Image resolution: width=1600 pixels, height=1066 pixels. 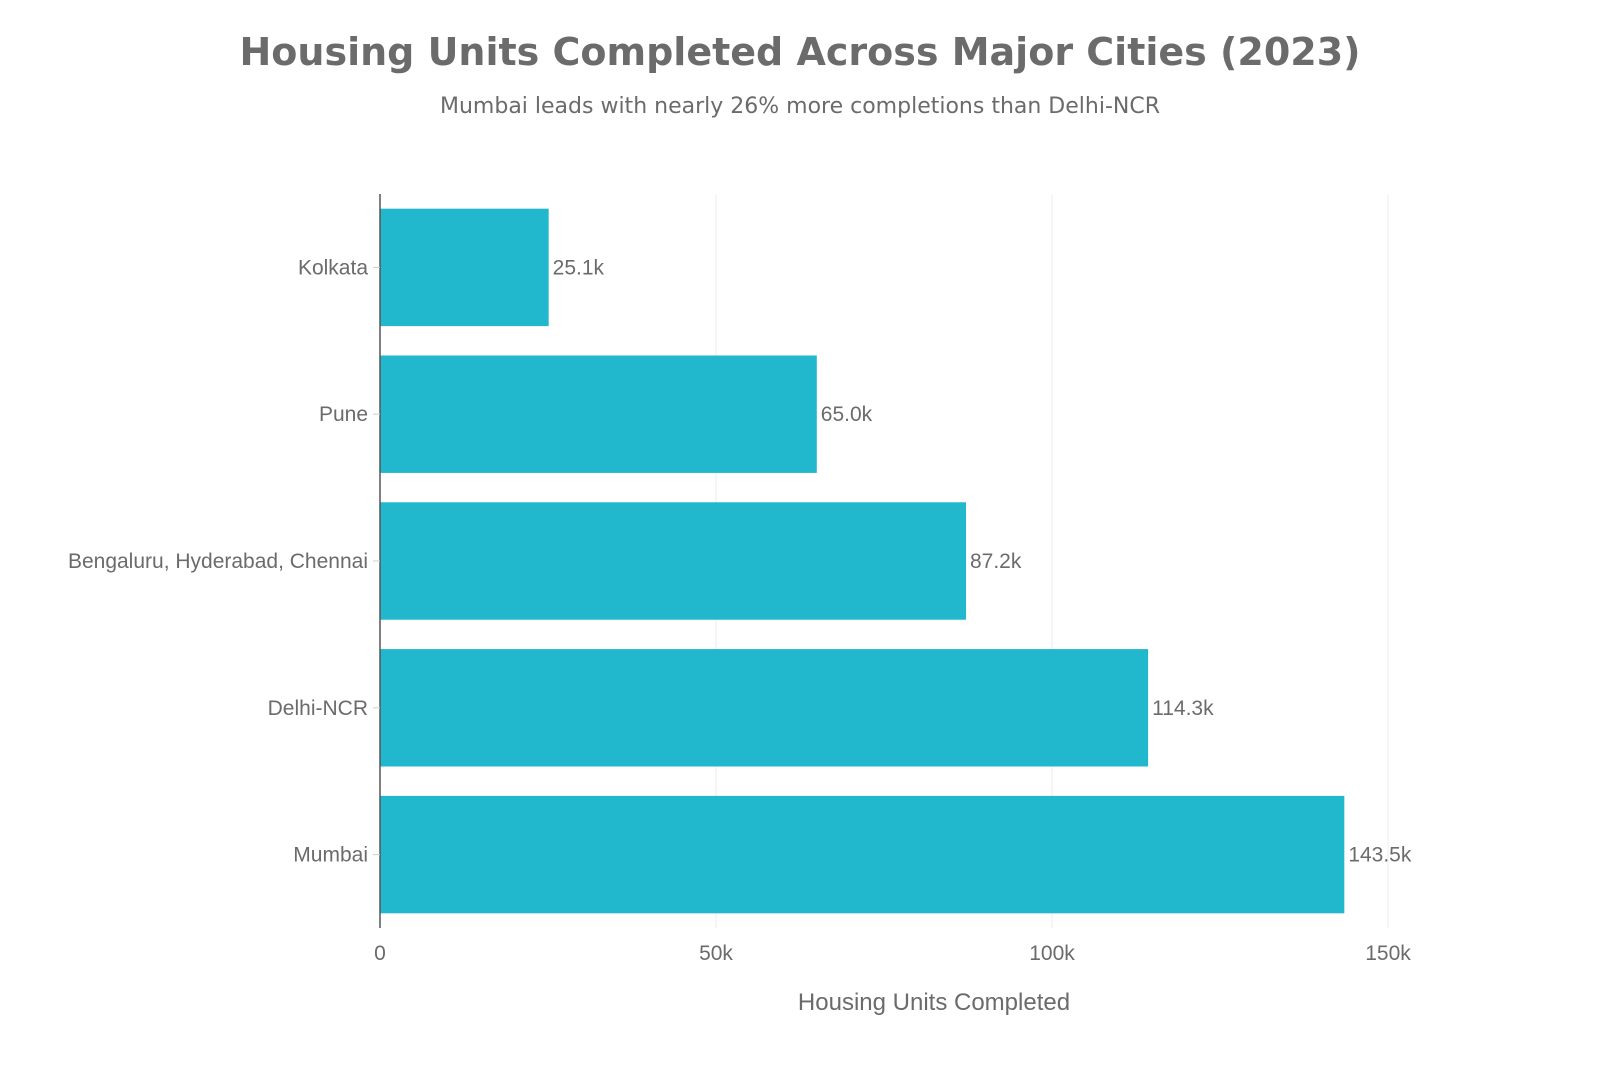 I want to click on category-label: Pune, so click(x=343, y=414).